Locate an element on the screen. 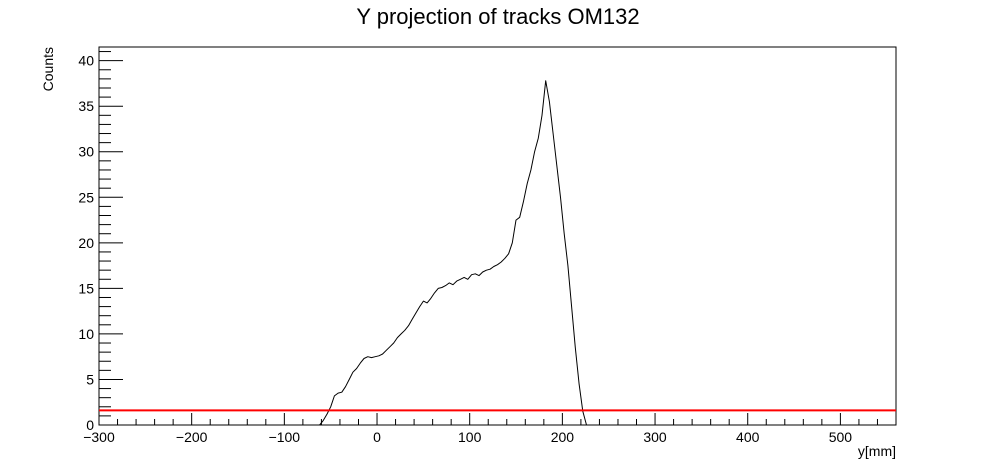  x-tick-label: 200 is located at coordinates (563, 437).